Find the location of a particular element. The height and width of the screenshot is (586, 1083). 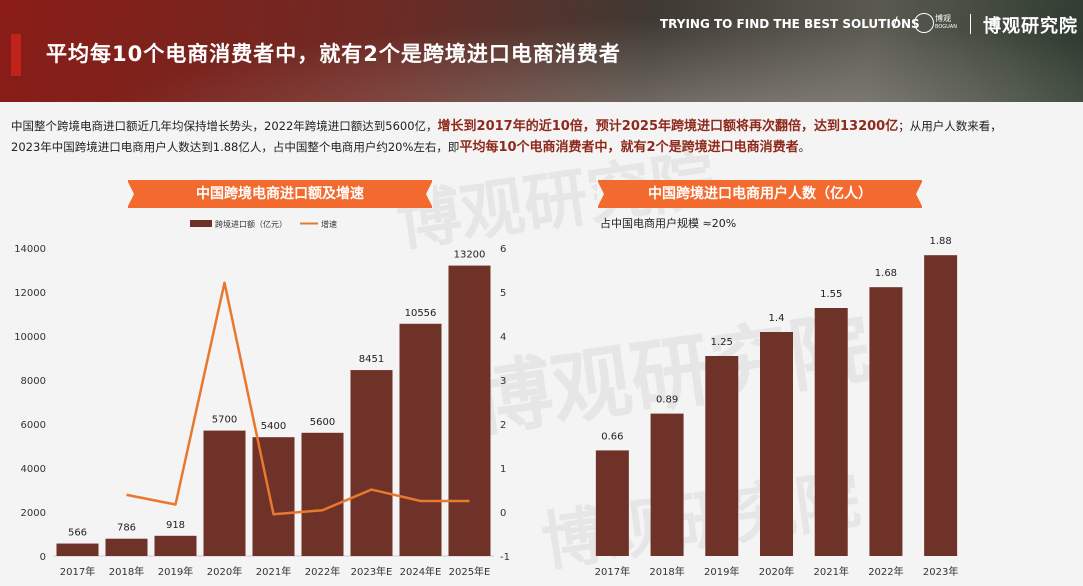

logo-en: BOGUAN is located at coordinates (946, 27).